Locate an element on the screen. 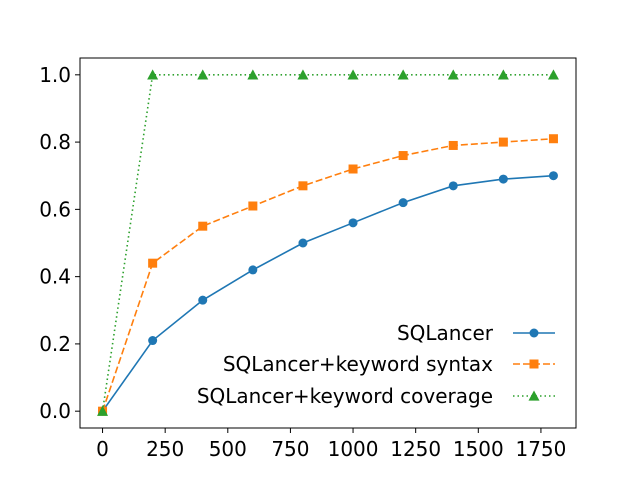  x-tick-label: 250 is located at coordinates (165, 449).